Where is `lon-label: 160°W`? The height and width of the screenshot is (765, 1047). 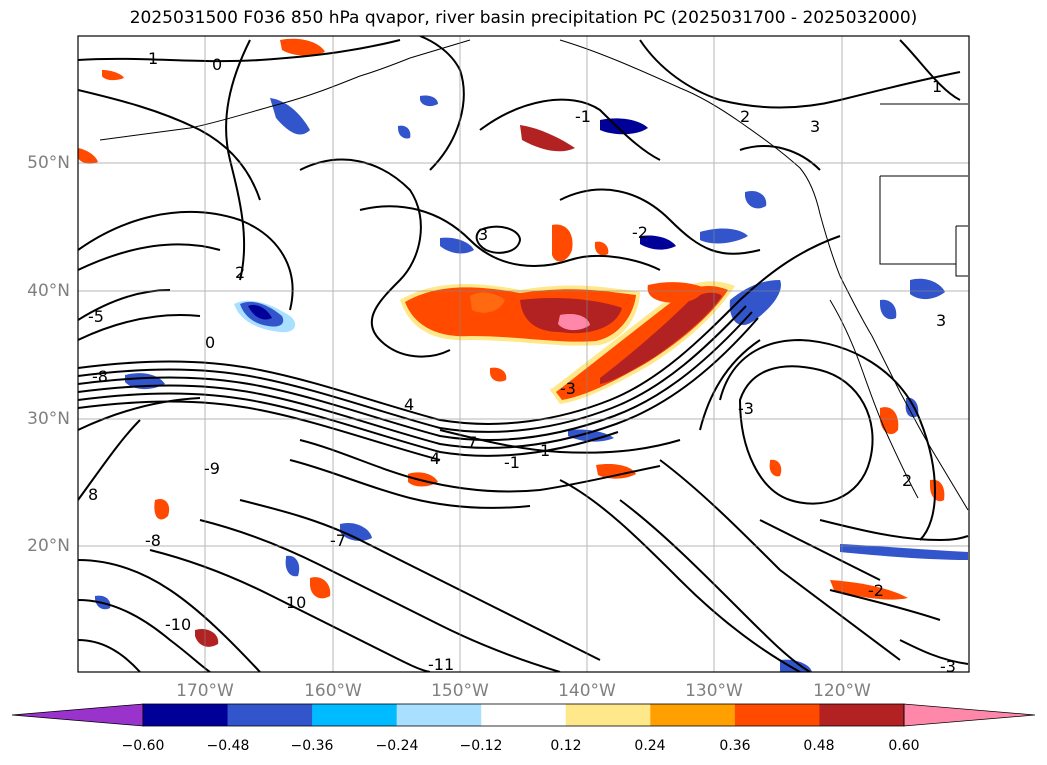
lon-label: 160°W is located at coordinates (333, 691).